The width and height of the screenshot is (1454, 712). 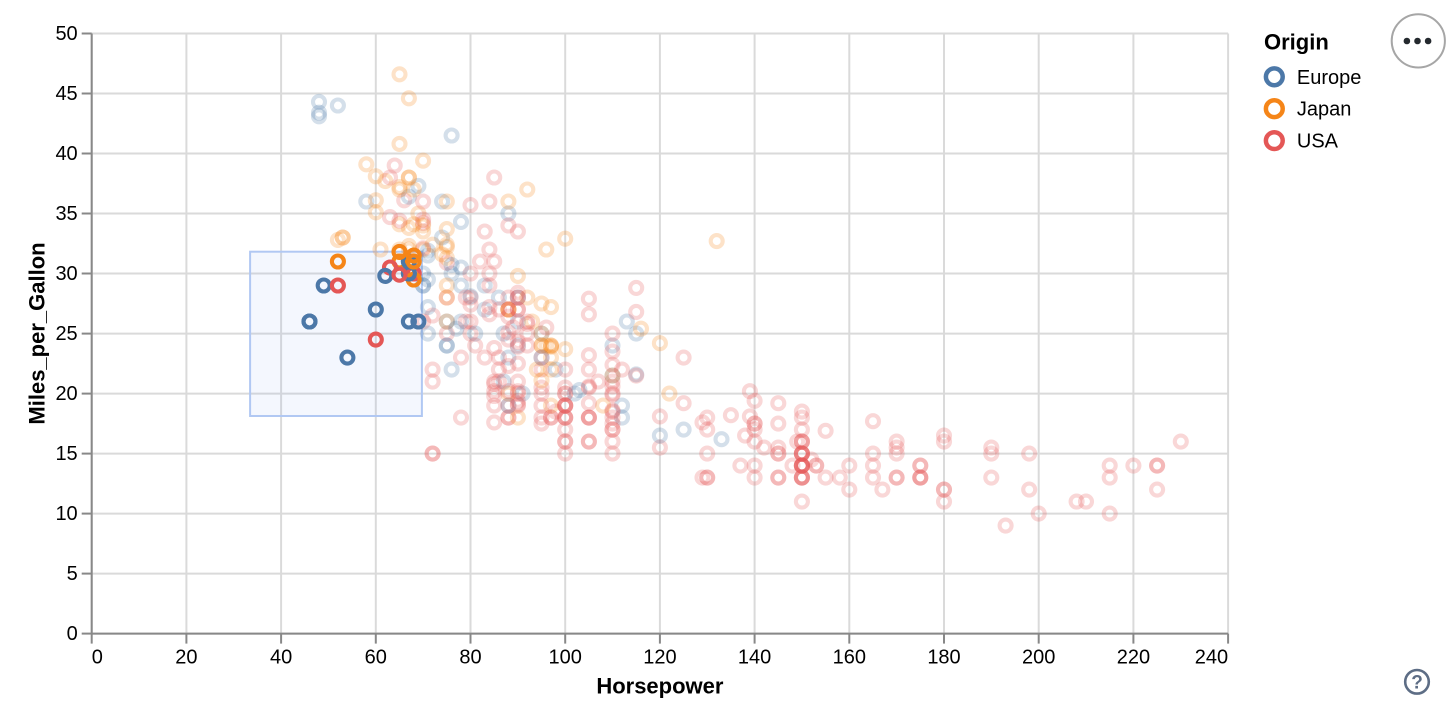 I want to click on svg-text: Miles_per_Gallon, so click(x=37, y=333).